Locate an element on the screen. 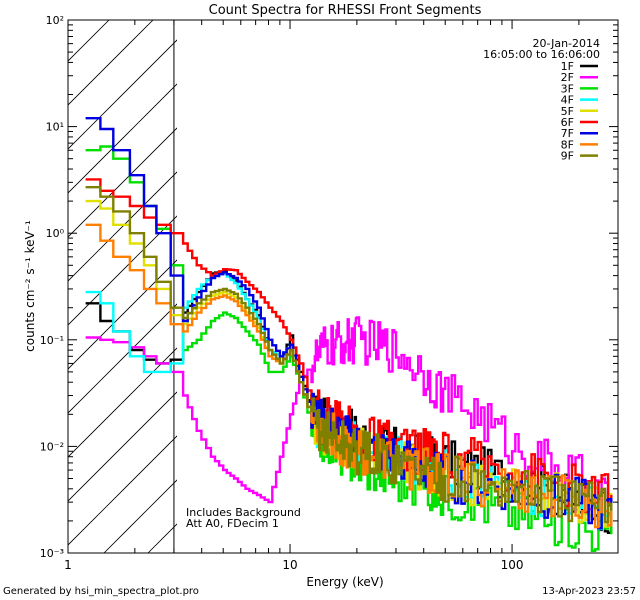 This screenshot has width=640, height=600. legend-label-8F: 8F is located at coordinates (567, 144).